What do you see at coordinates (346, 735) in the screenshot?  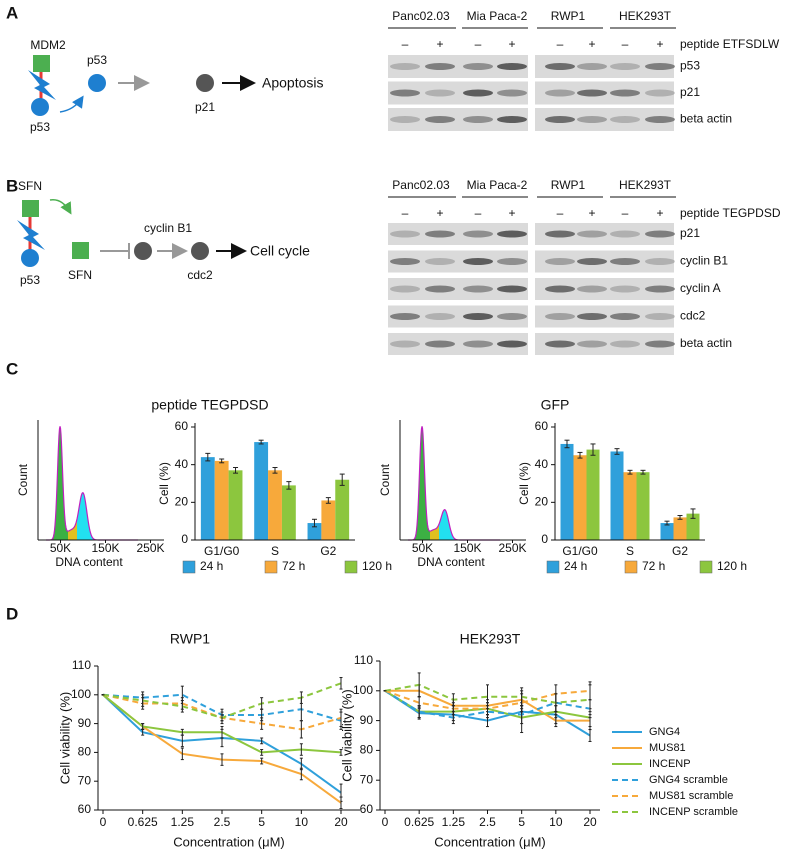 I see `y-axis-label: Cell viability (%)` at bounding box center [346, 735].